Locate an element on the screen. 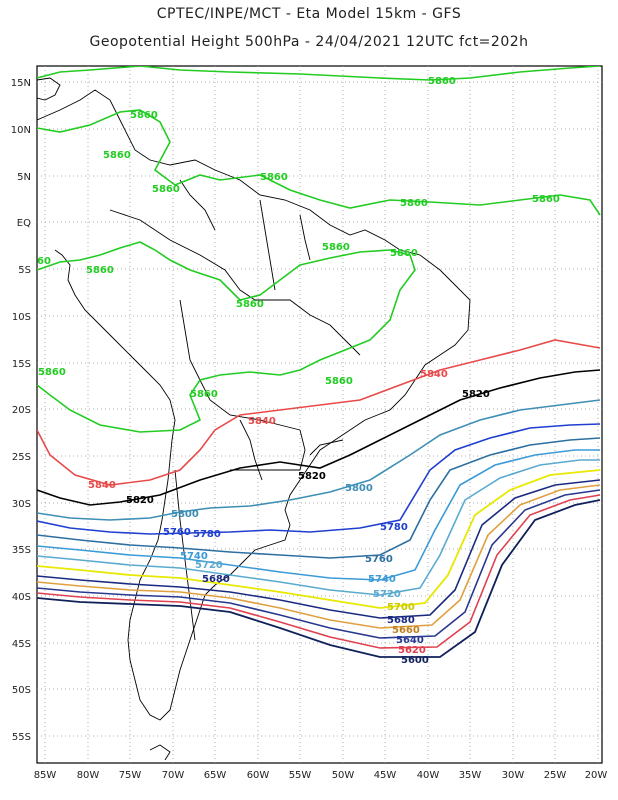 The width and height of the screenshot is (618, 800). lat-tick: 30S is located at coordinates (21, 504).